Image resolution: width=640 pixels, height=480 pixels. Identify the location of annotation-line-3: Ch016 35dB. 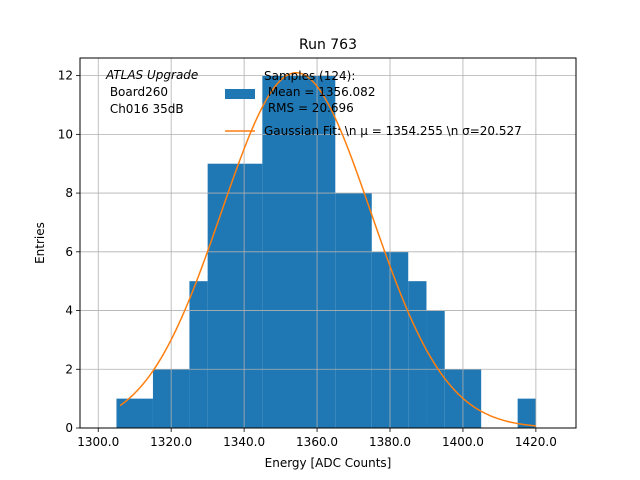
(145, 109).